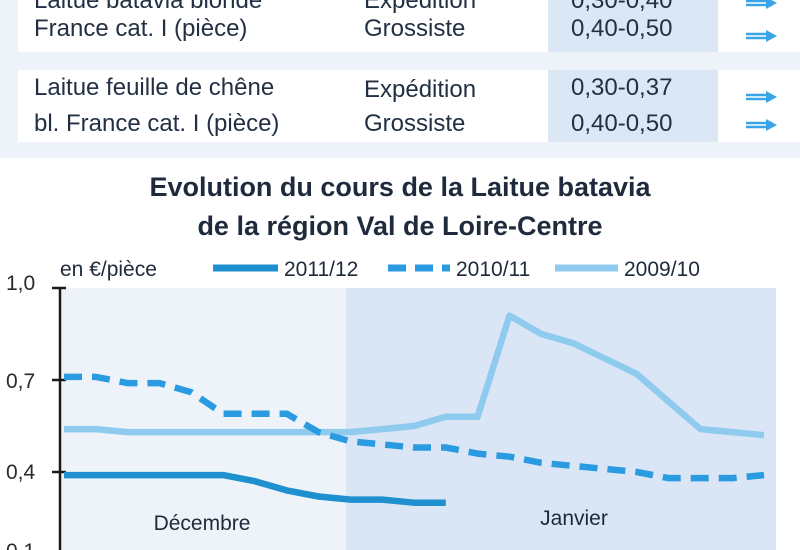 This screenshot has width=800, height=550. What do you see at coordinates (20, 283) in the screenshot?
I see `y-tick-label: 1,0` at bounding box center [20, 283].